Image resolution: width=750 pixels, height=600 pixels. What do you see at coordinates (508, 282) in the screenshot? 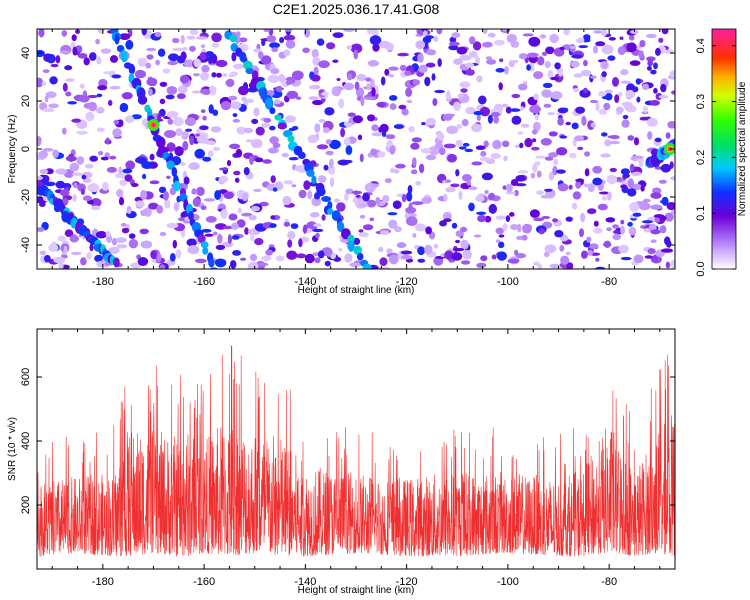
I see `spectrogram-x-tick-label: -100` at bounding box center [508, 282].